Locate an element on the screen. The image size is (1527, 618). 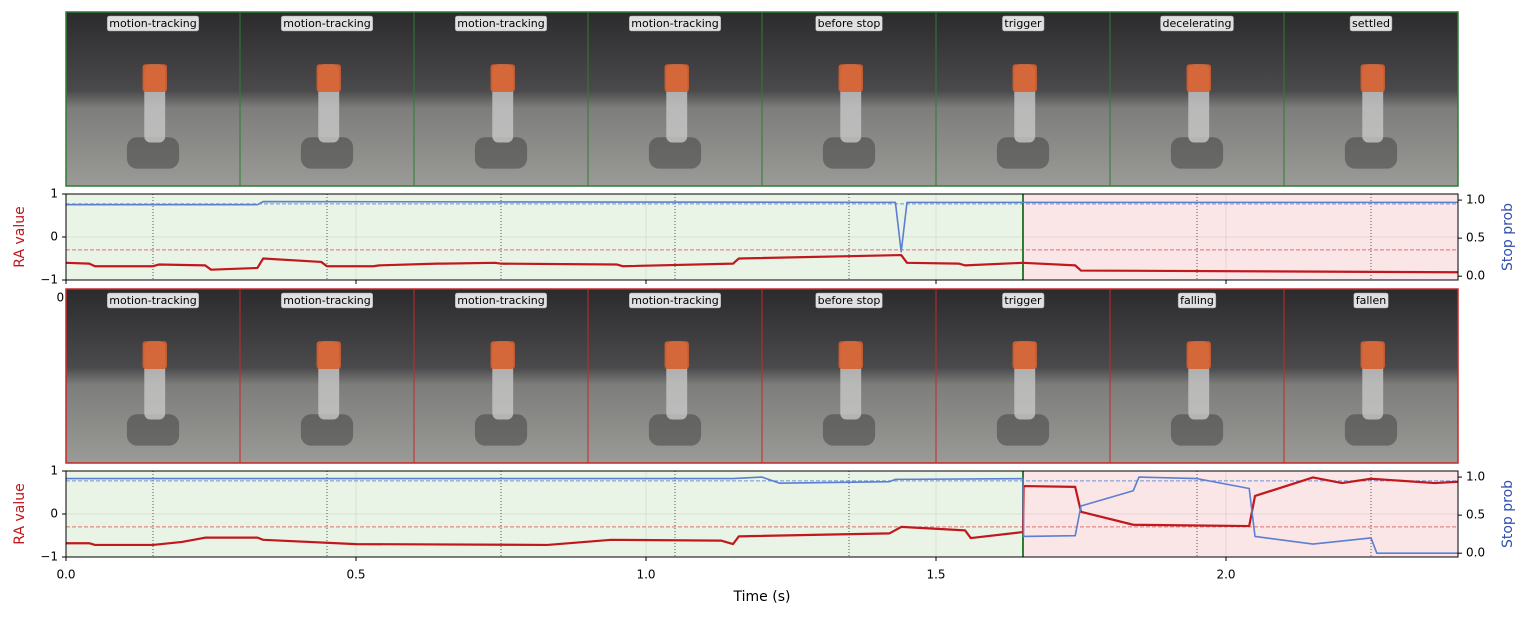
frame-label: settled is located at coordinates (1371, 23).